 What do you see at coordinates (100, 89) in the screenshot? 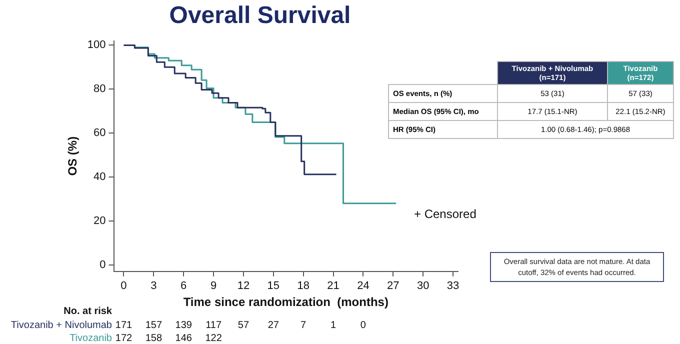
I see `y-tick-label: 80` at bounding box center [100, 89].